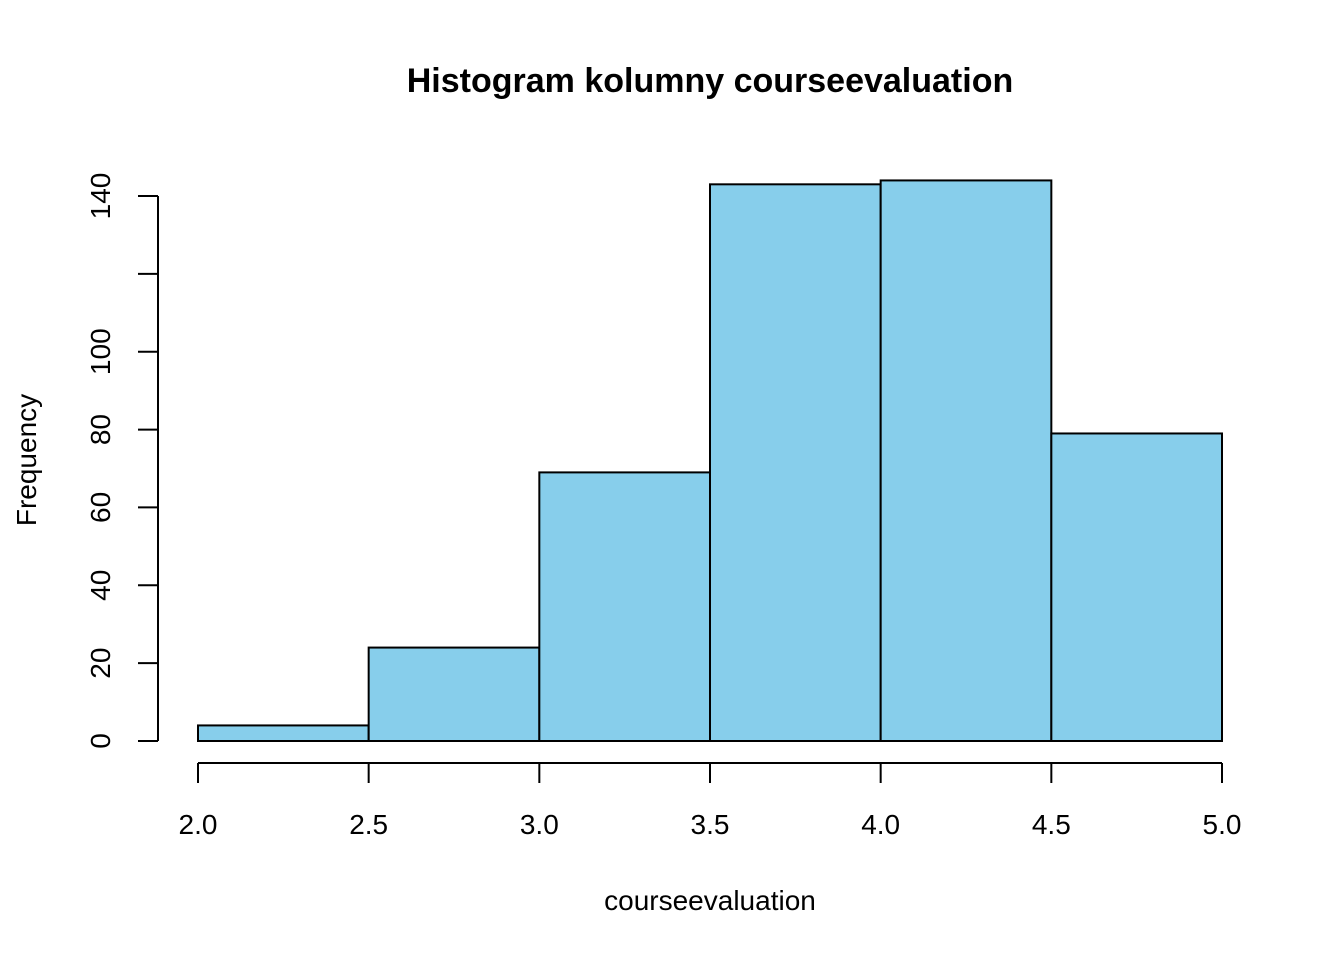 The height and width of the screenshot is (960, 1344). I want to click on x-tick-label-6: 5.0, so click(1222, 824).